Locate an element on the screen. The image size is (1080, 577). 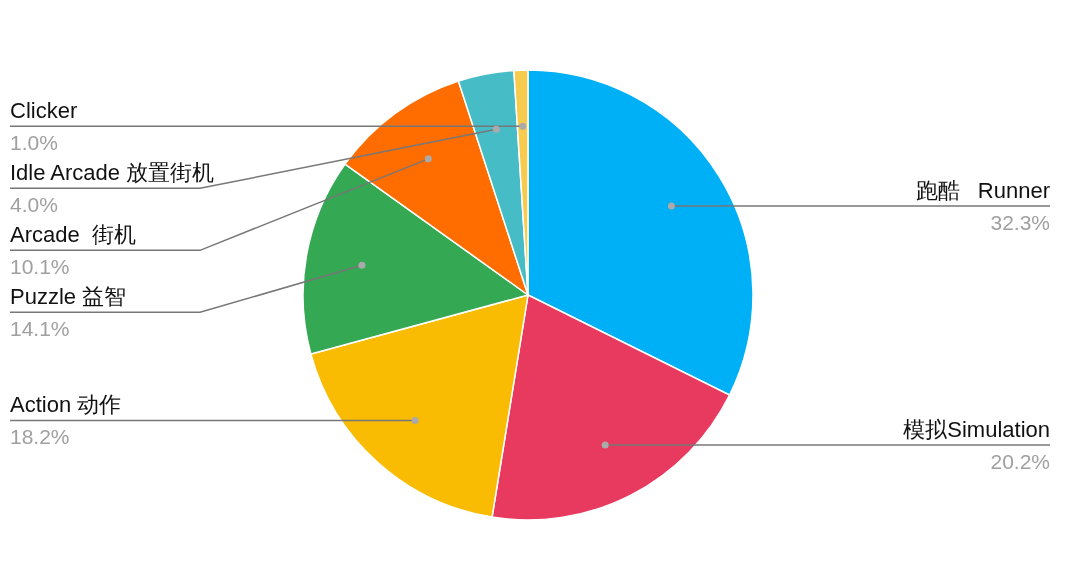
slice-label: Idle Arcade 放置街机 is located at coordinates (112, 173).